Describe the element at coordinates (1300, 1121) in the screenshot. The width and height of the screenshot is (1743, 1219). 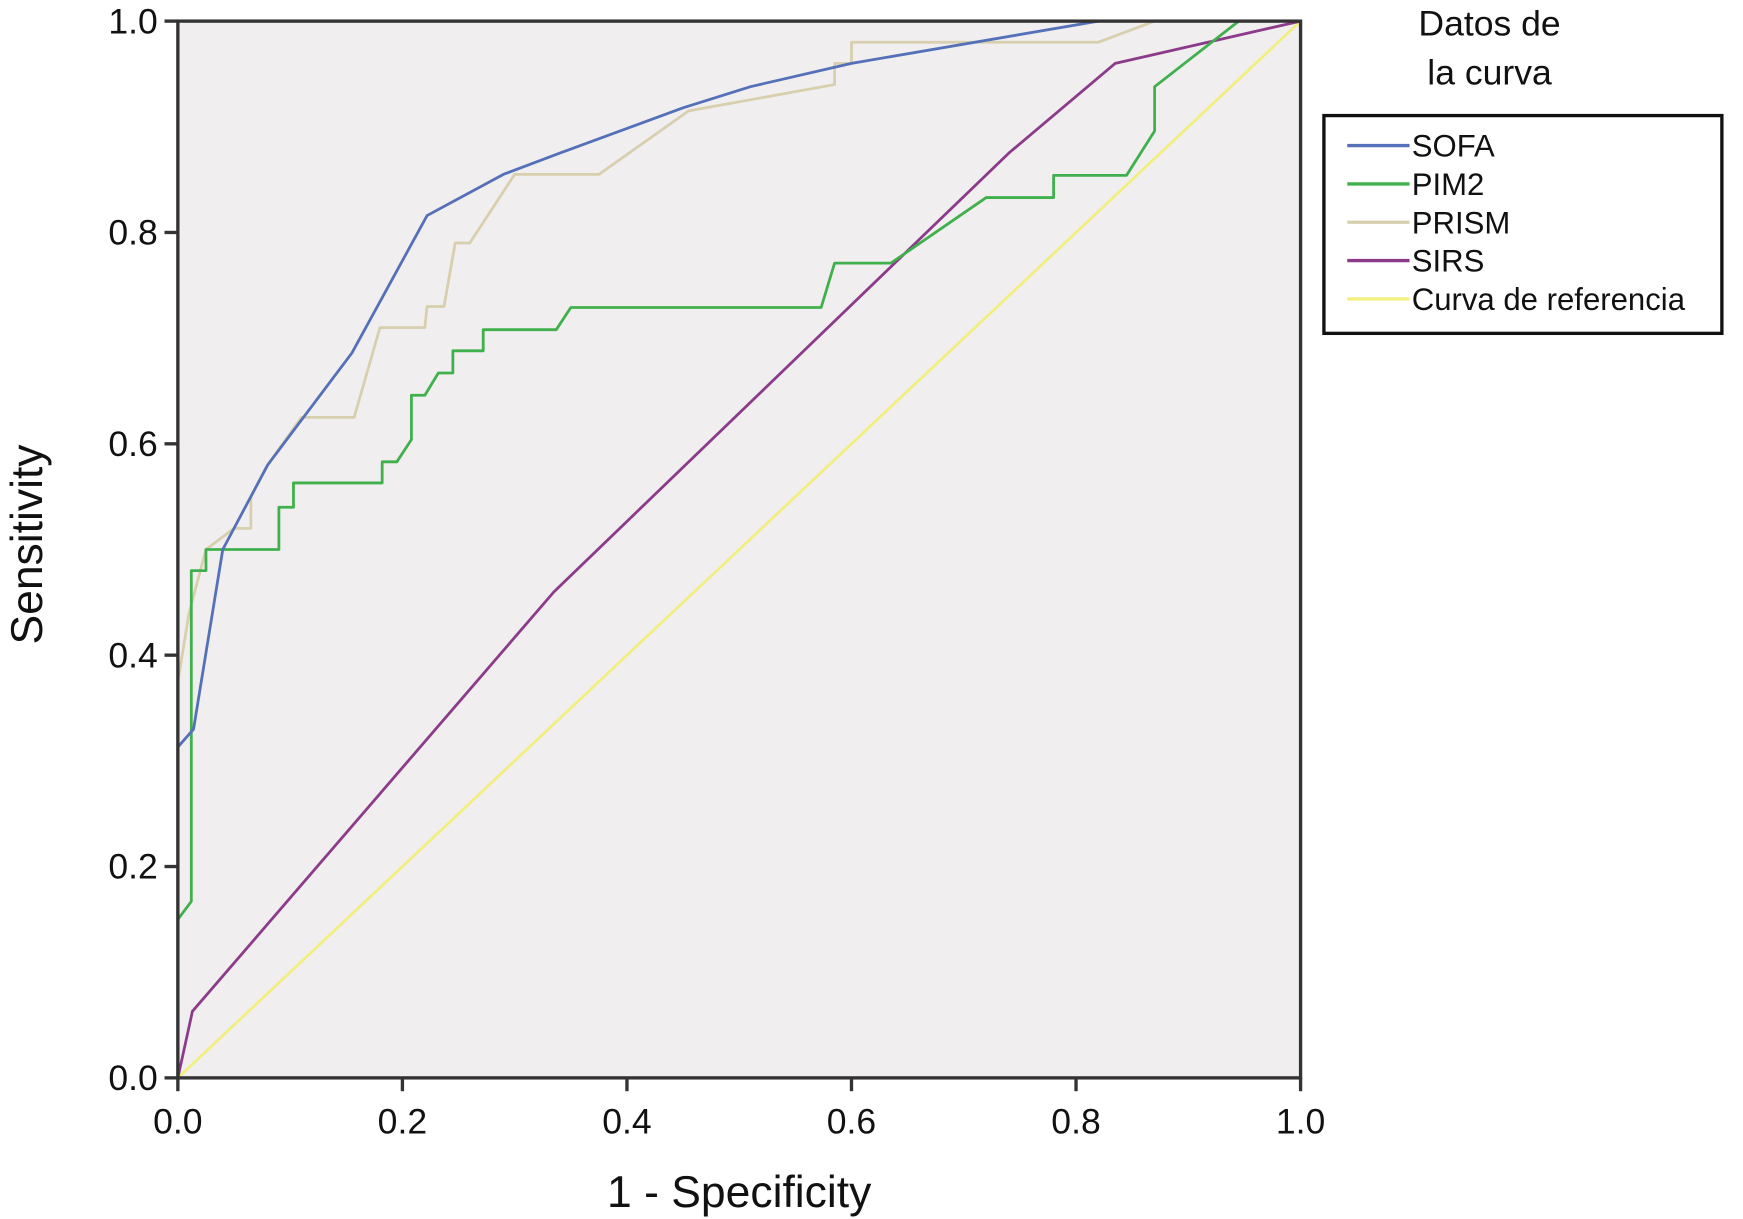
I see `x-tick-label: 1.0` at that location.